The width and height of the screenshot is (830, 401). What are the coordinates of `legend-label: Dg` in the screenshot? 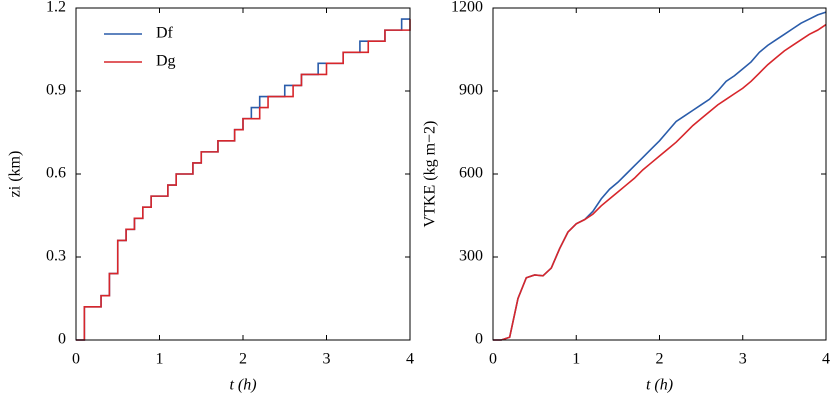 It's located at (166, 61).